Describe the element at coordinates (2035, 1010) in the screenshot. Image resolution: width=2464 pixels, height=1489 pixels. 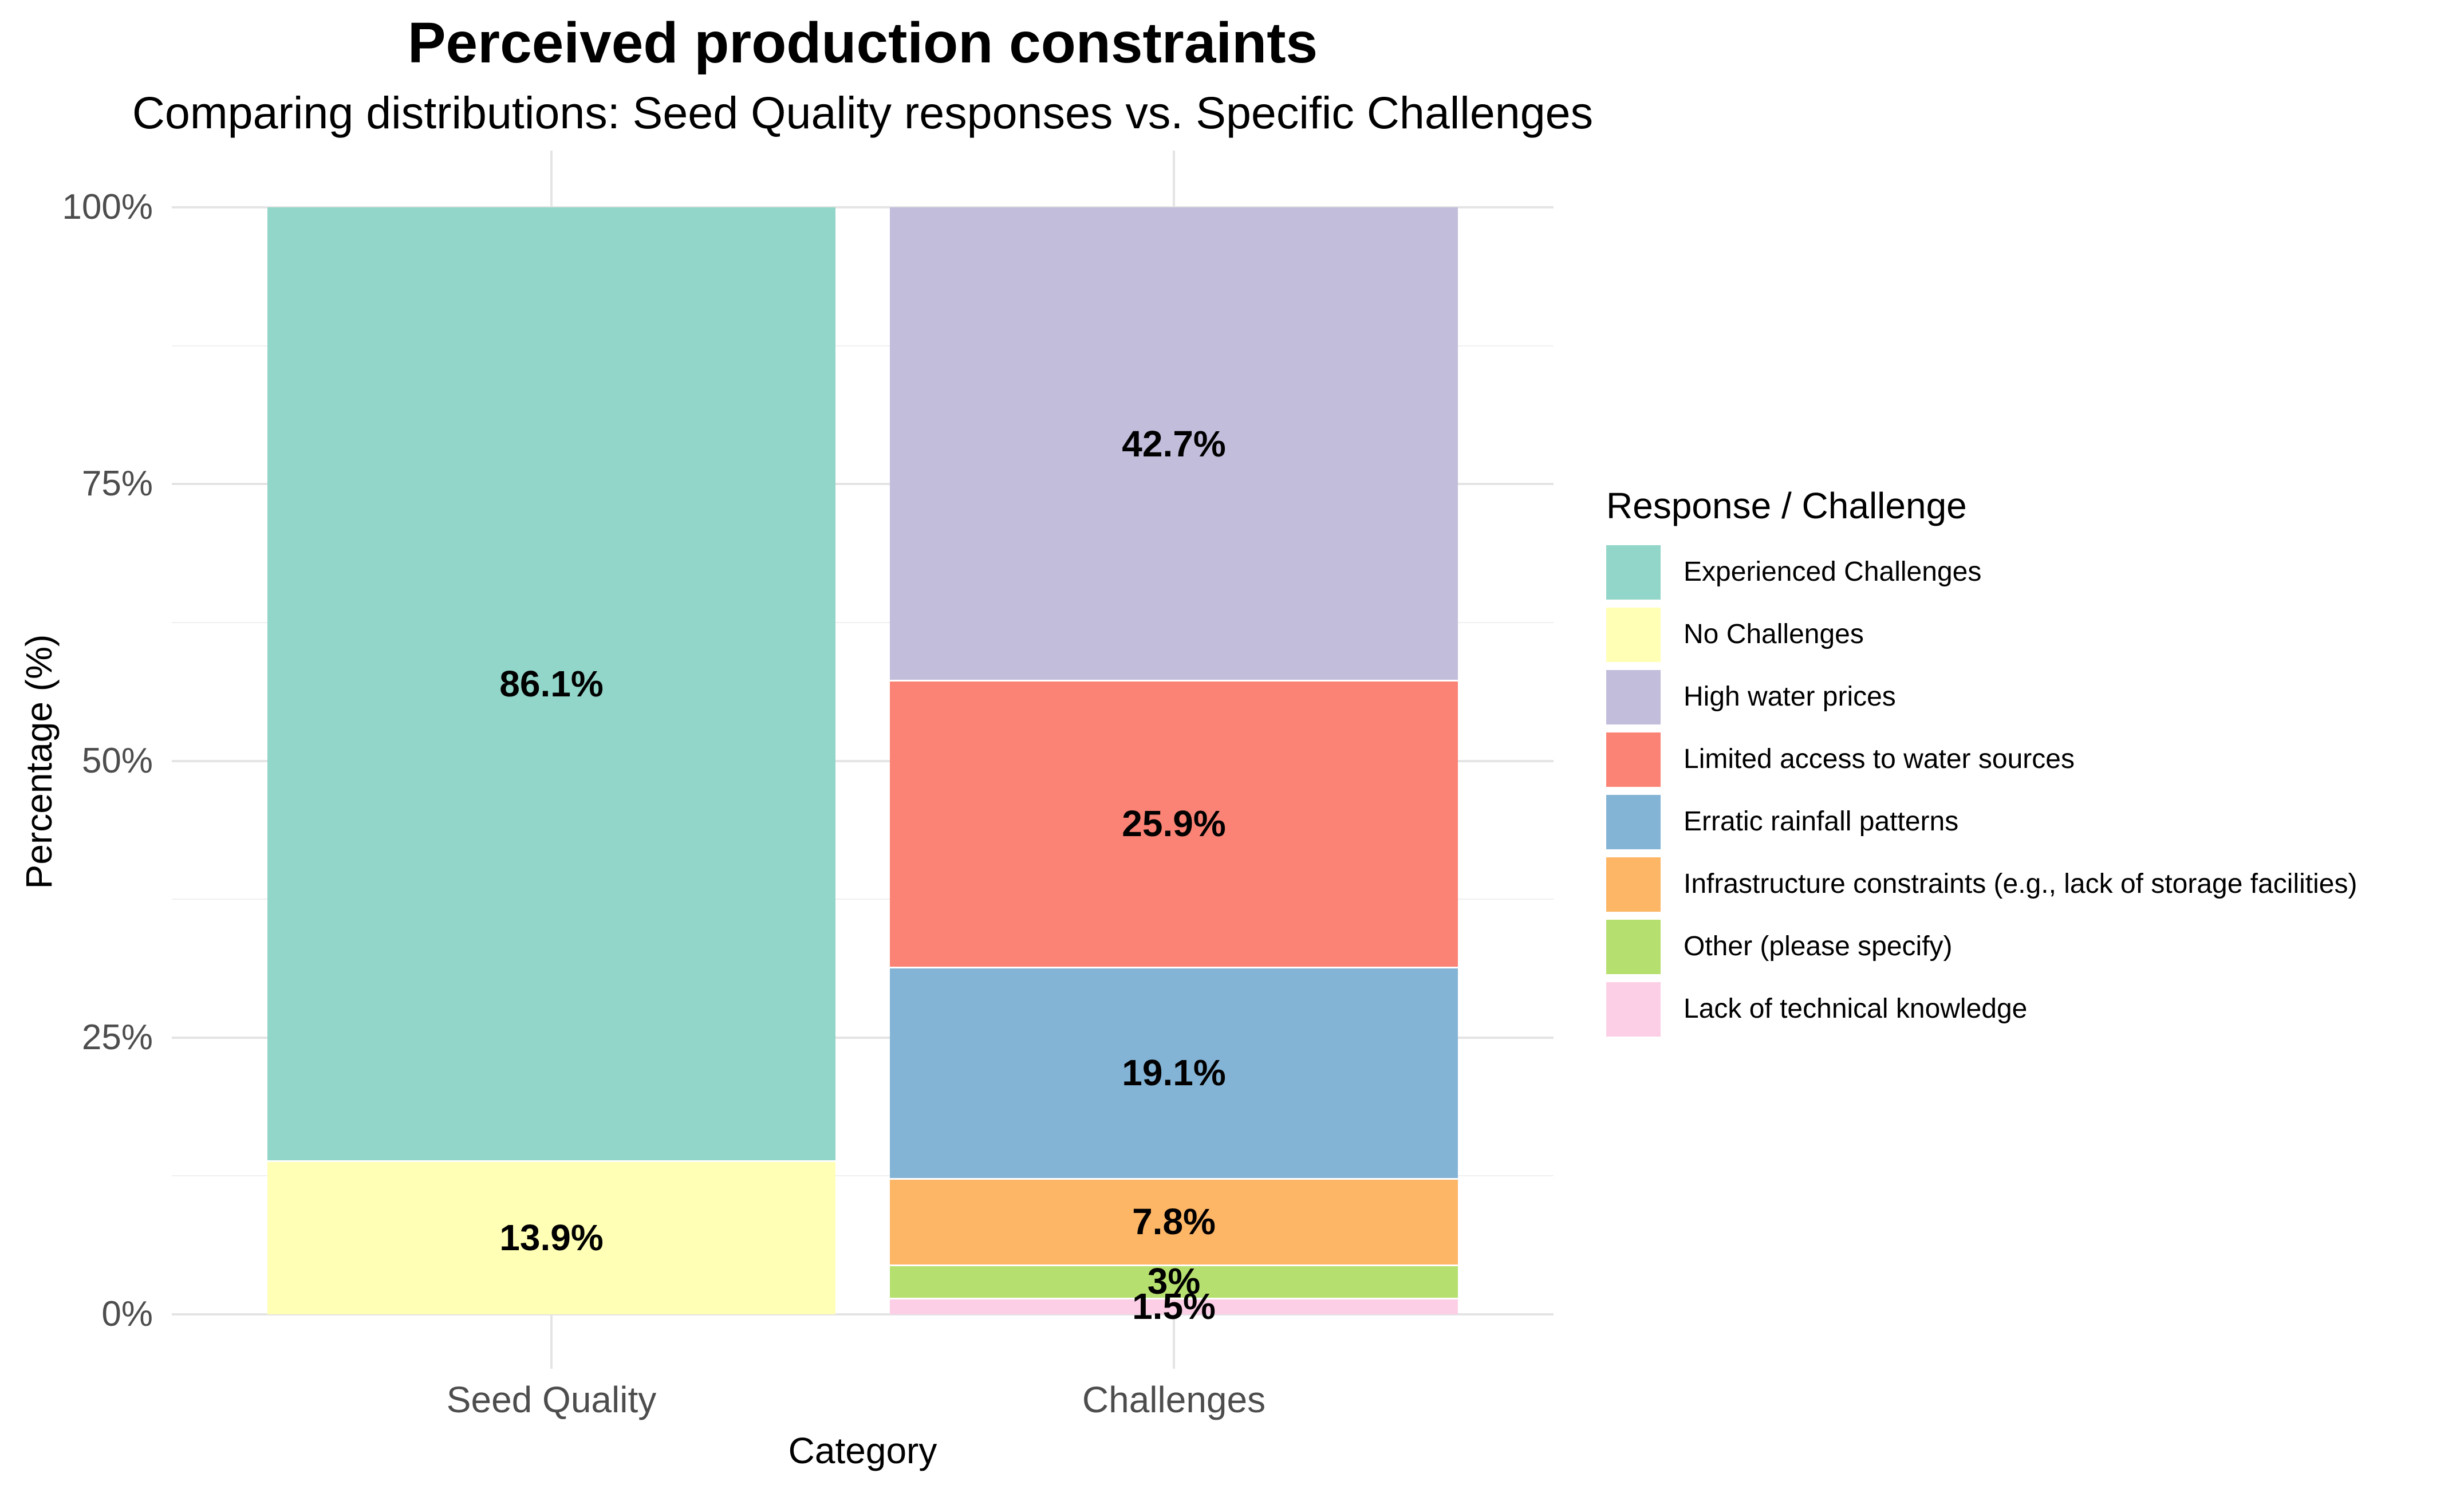
I see `legend-row: Lack of technical knowledge` at that location.